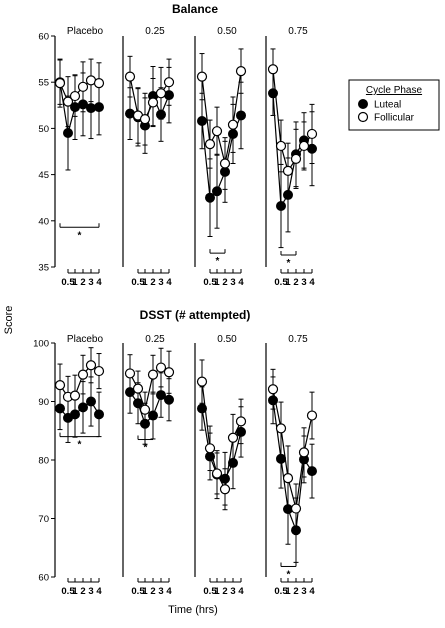 The width and height of the screenshot is (445, 628). Describe the element at coordinates (195, 315) in the screenshot. I see `dsst-chart-title: DSST (# attempted)` at that location.